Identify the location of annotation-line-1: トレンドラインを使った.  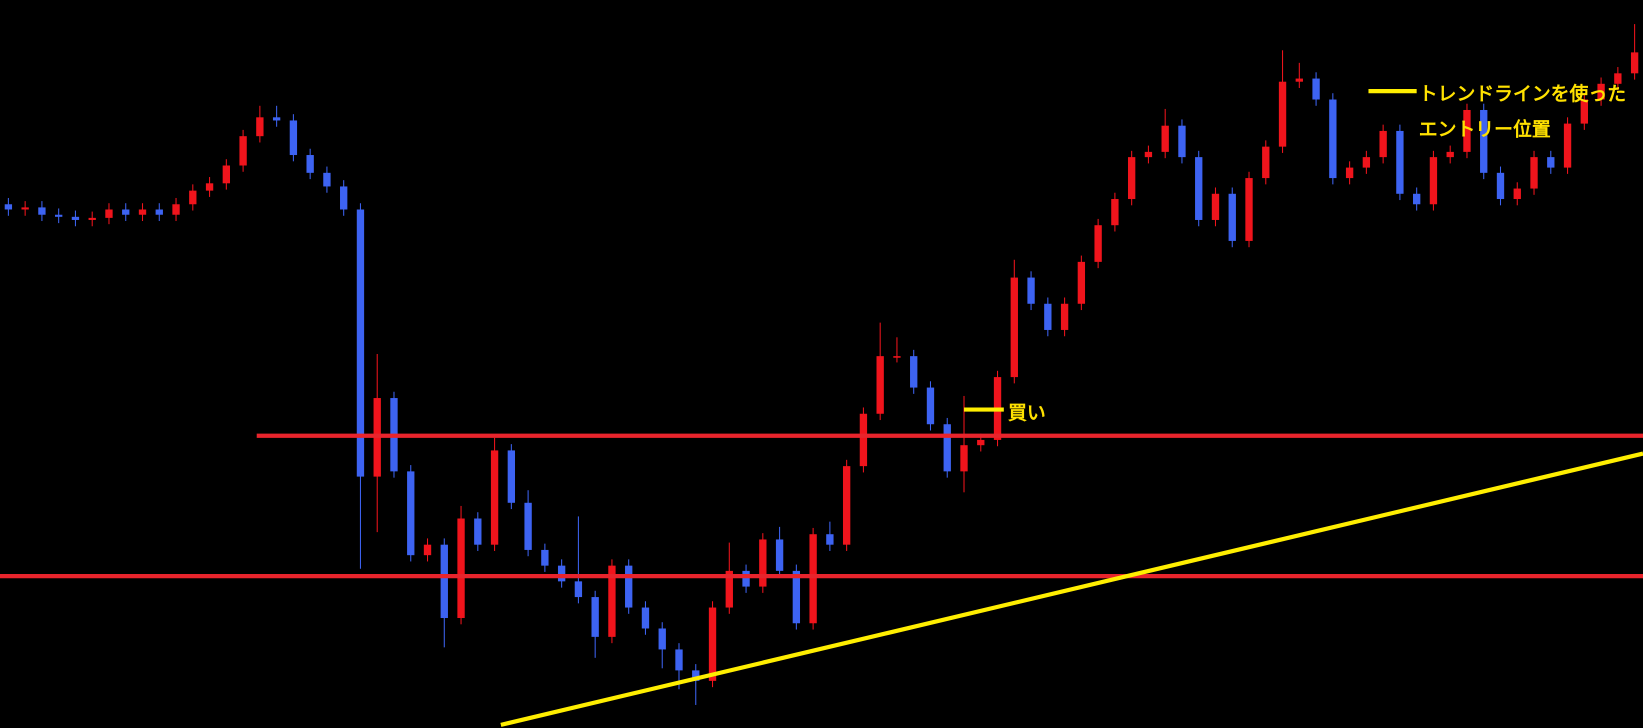
(1522, 94).